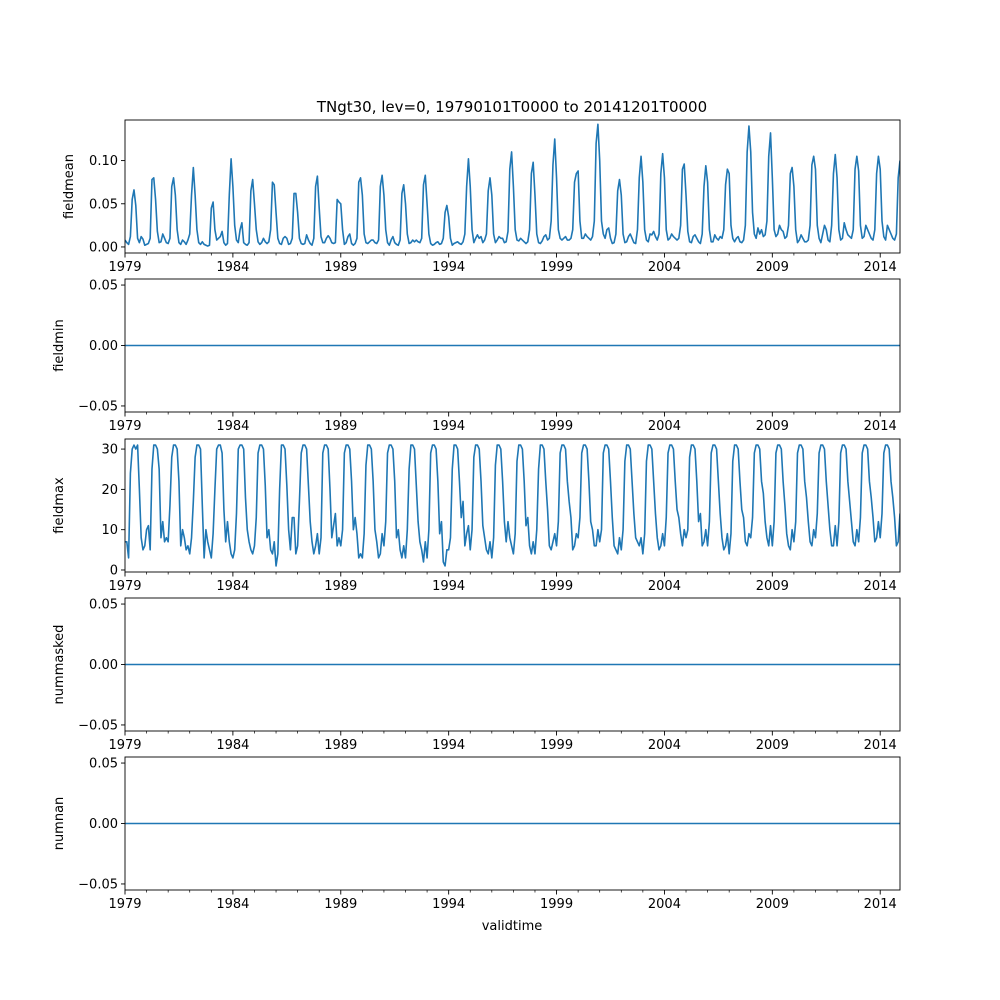  Describe the element at coordinates (114, 570) in the screenshot. I see `y-tick-label: 0` at that location.